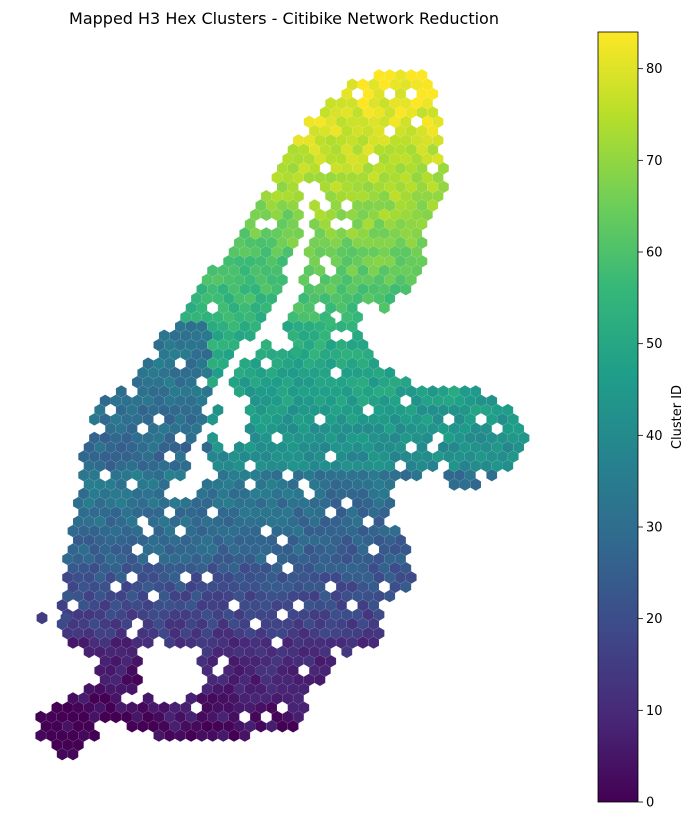 This screenshot has height=820, width=693. Describe the element at coordinates (654, 619) in the screenshot. I see `colorbar-tick-label: 20` at that location.